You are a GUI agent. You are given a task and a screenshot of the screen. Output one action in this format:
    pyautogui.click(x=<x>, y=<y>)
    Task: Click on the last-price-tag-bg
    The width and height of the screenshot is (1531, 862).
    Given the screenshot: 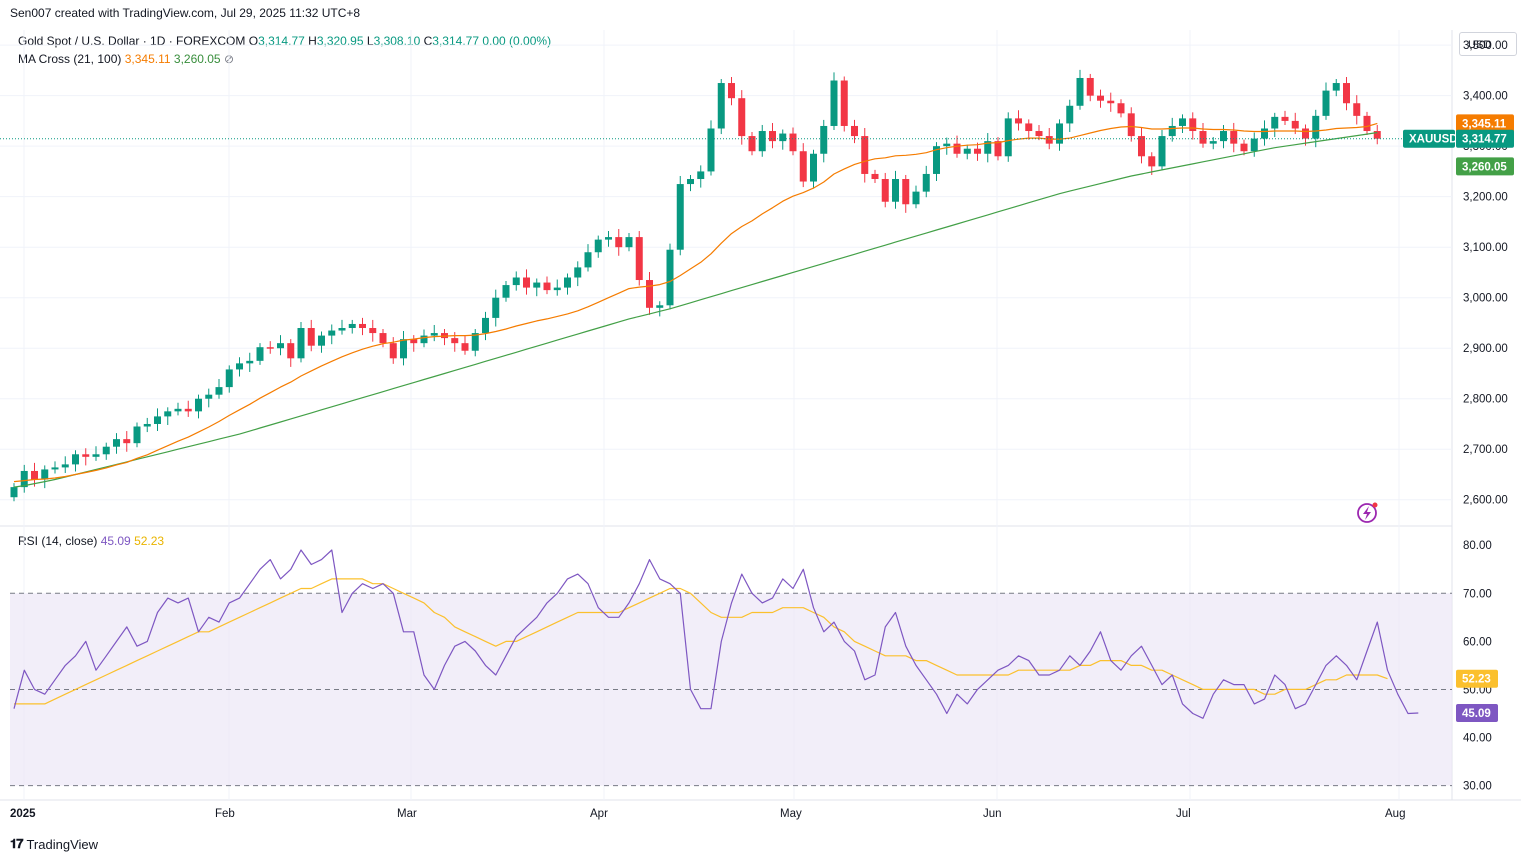 What is the action you would take?
    pyautogui.click(x=1485, y=138)
    